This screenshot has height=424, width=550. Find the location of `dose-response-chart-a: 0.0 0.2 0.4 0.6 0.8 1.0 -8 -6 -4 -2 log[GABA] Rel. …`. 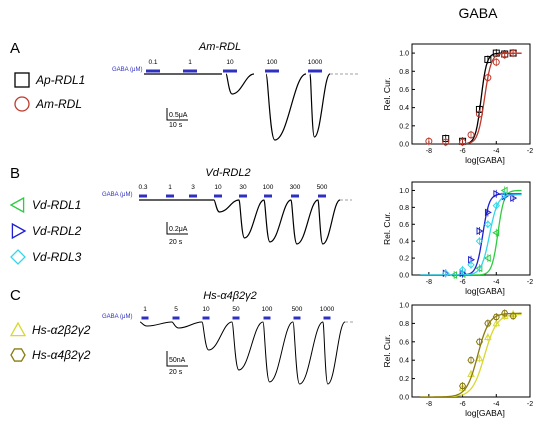

dose-response-chart-a: 0.0 0.2 0.4 0.6 0.8 1.0 -8 -6 -4 -2 log[GABA] Rel. … is located at coordinates (457, 104).